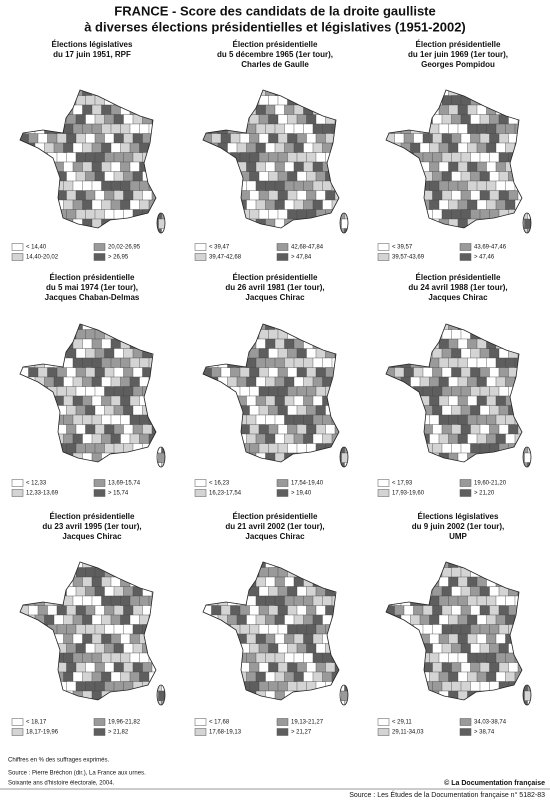  What do you see at coordinates (36, 484) in the screenshot?
I see `legend-label: < 12,33` at bounding box center [36, 484].